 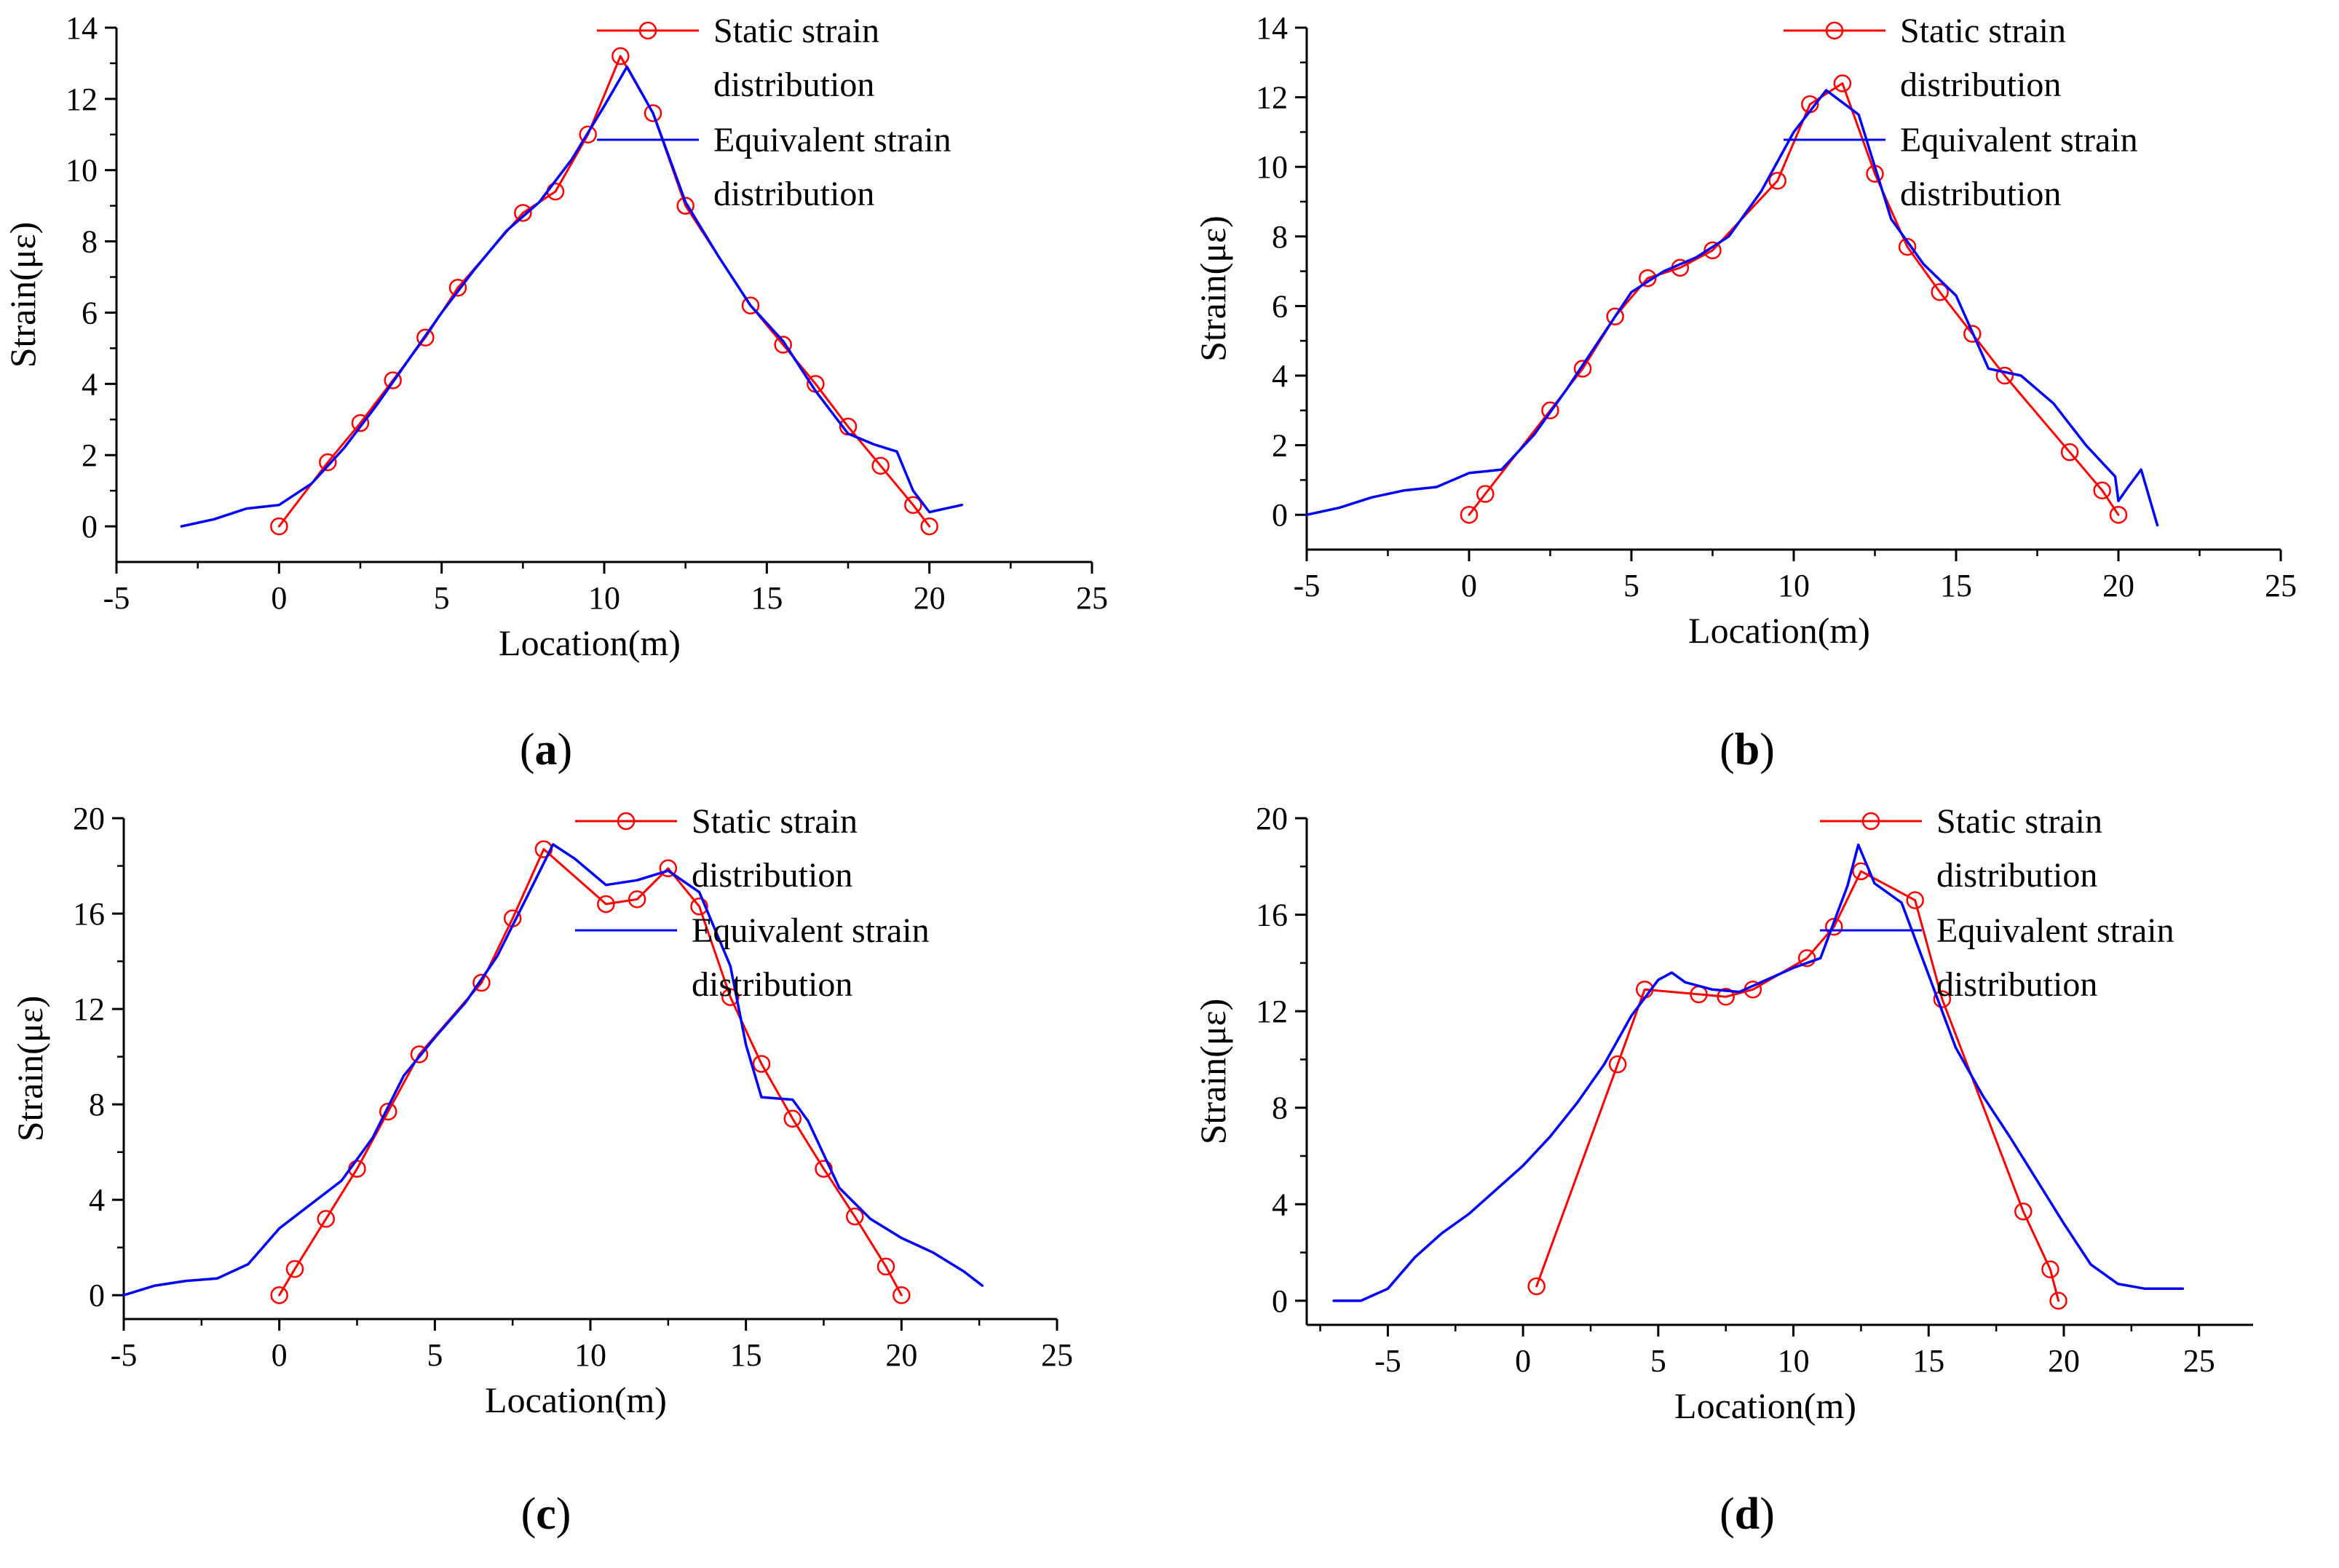 I want to click on panel-label-letter: c, so click(x=546, y=1514).